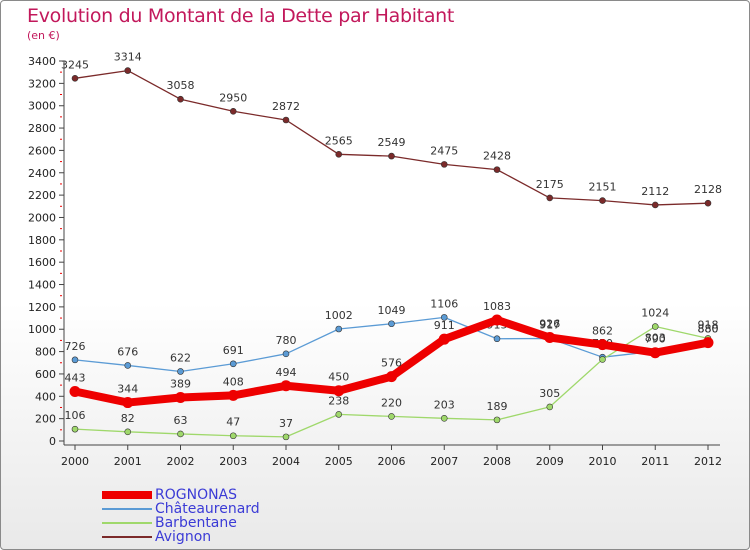 The width and height of the screenshot is (750, 550). Describe the element at coordinates (180, 357) in the screenshot. I see `data-label-chateaurenard: 622` at that location.